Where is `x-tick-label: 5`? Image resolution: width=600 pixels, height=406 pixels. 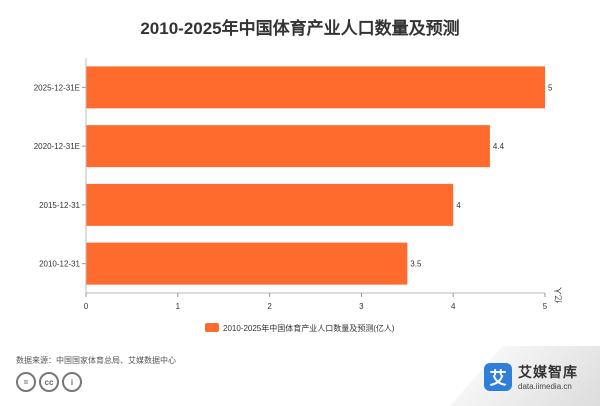 x-tick-label: 5 is located at coordinates (545, 306).